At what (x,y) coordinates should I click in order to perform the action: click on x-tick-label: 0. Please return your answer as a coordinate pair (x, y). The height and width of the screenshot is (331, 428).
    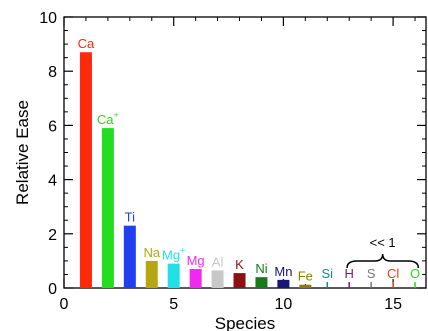
    Looking at the image, I should click on (64, 304).